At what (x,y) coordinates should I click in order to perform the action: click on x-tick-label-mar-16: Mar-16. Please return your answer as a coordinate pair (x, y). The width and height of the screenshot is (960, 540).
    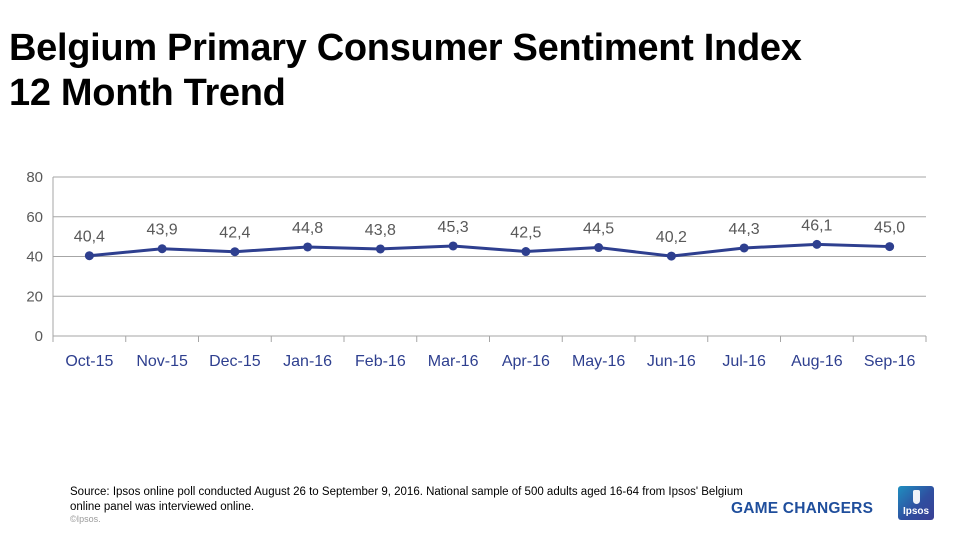
    Looking at the image, I should click on (453, 361).